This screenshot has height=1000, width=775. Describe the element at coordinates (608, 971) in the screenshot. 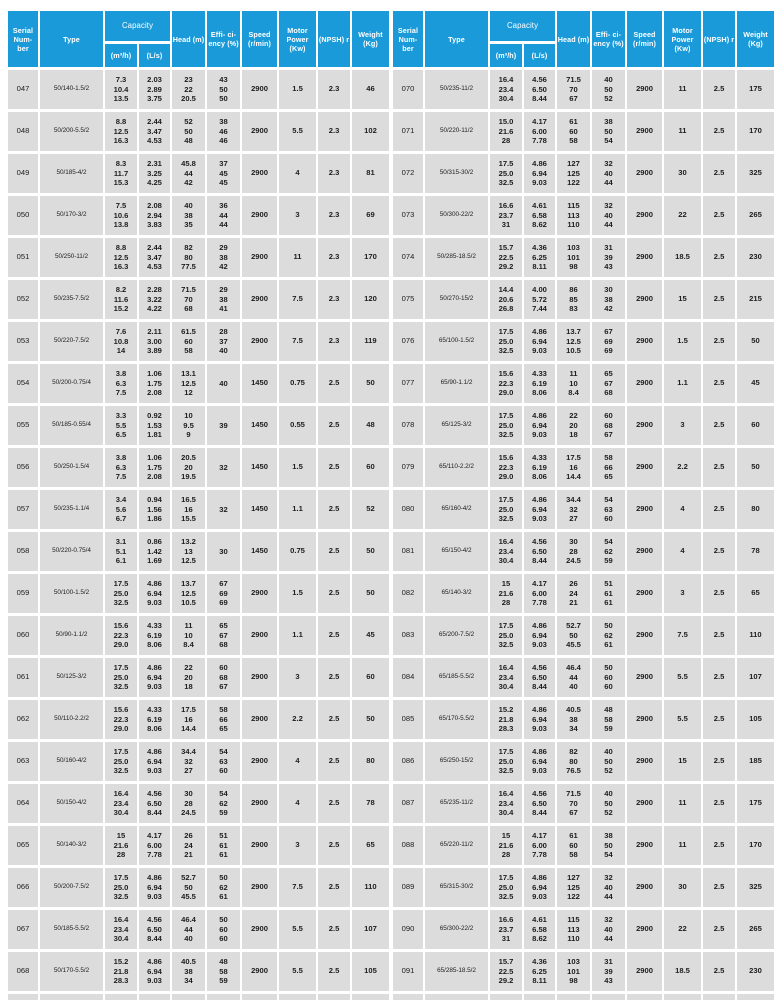

I see `cell-efficiency-value: 39` at that location.